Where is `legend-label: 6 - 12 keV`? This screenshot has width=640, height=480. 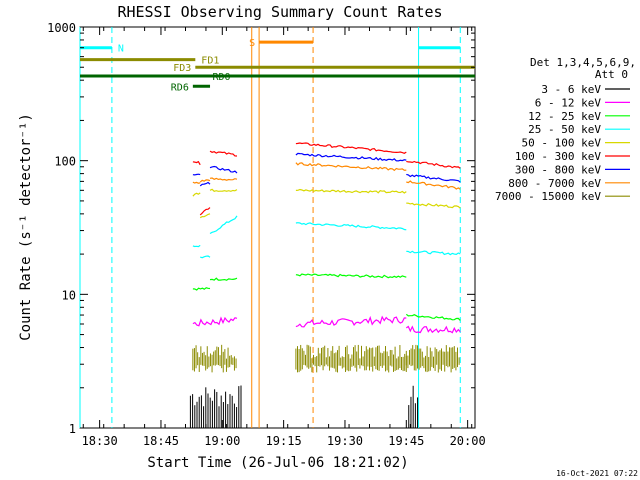 legend-label: 6 - 12 keV is located at coordinates (568, 102).